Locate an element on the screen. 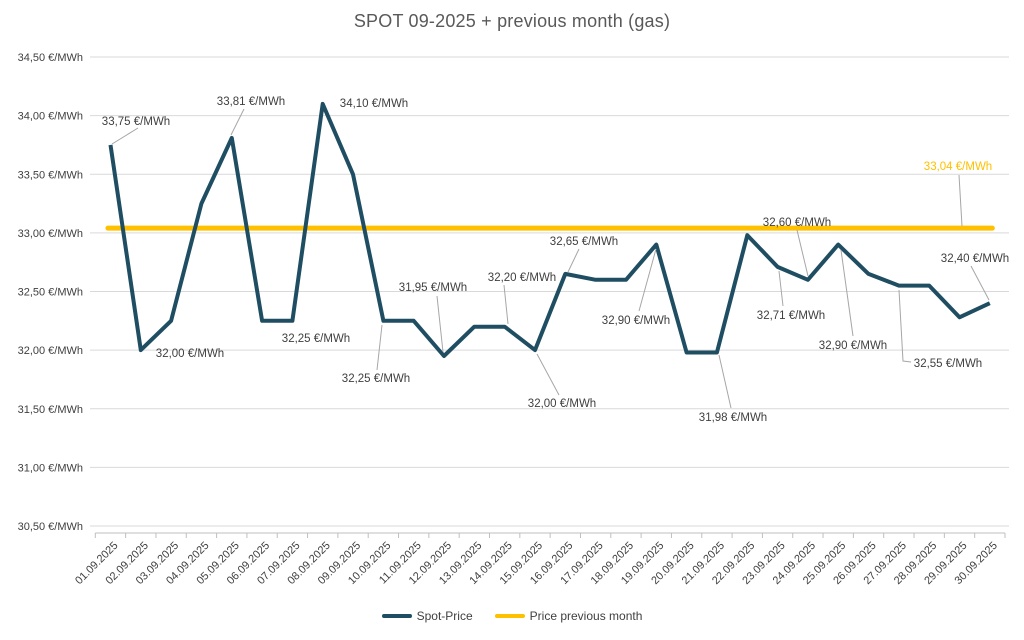 The width and height of the screenshot is (1024, 640). data-label: 32,71 €/MWh is located at coordinates (791, 316).